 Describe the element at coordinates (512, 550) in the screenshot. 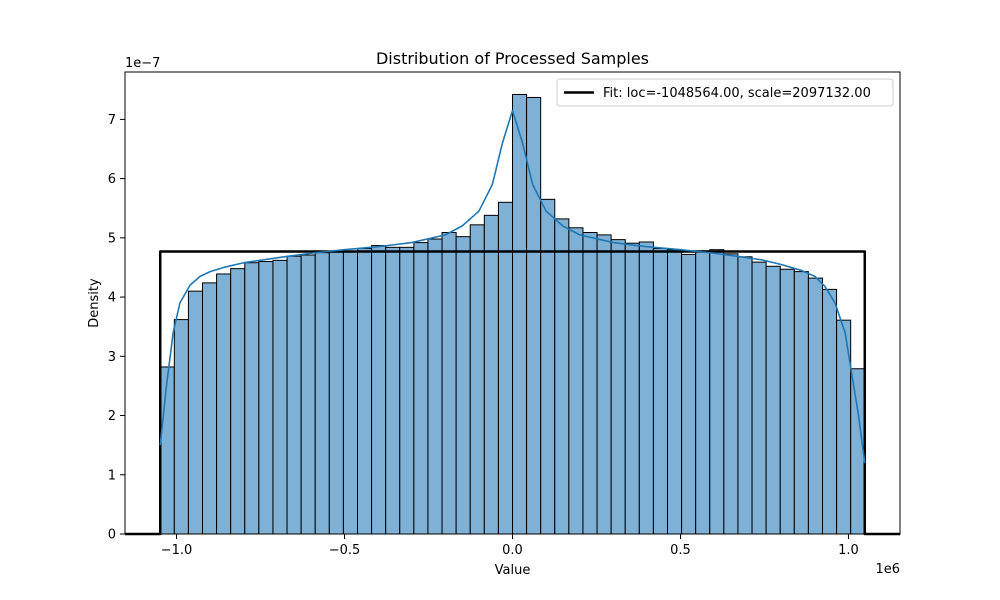

I see `x-tick-label: 0.0` at that location.